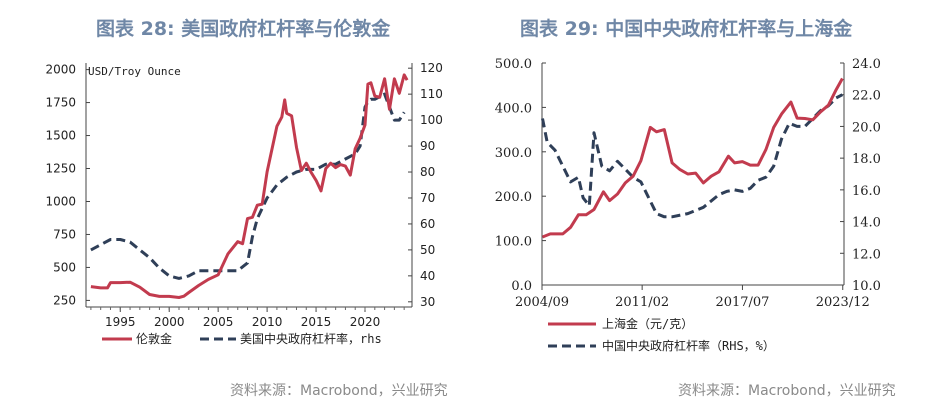 The height and width of the screenshot is (408, 951). I want to click on left-y2-tick-label: 110, so click(431, 94).